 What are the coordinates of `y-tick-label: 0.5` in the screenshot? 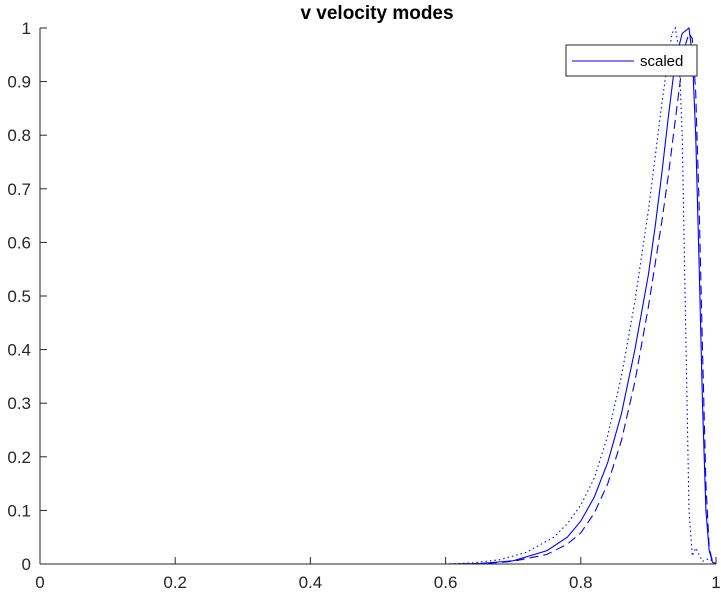 It's located at (19, 296).